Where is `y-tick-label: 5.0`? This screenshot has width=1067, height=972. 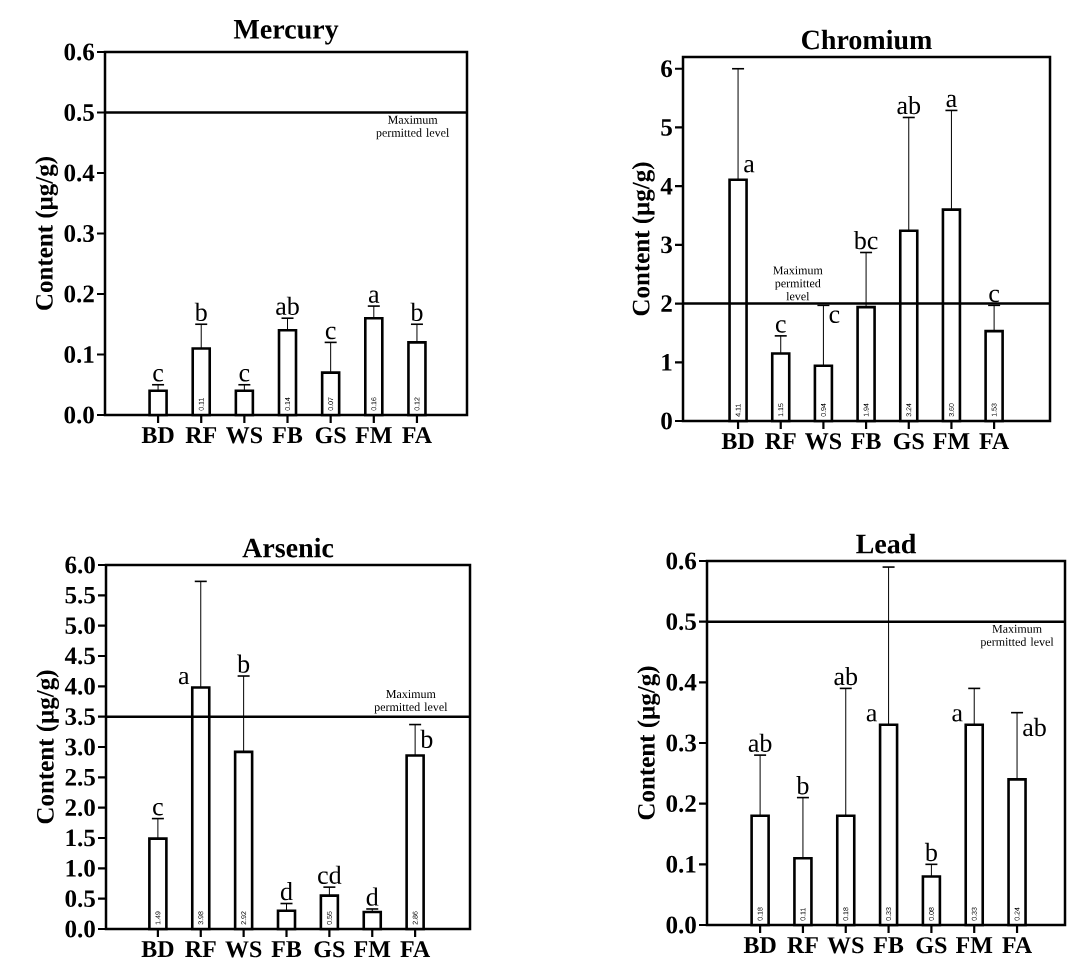
y-tick-label: 5.0 is located at coordinates (80, 626).